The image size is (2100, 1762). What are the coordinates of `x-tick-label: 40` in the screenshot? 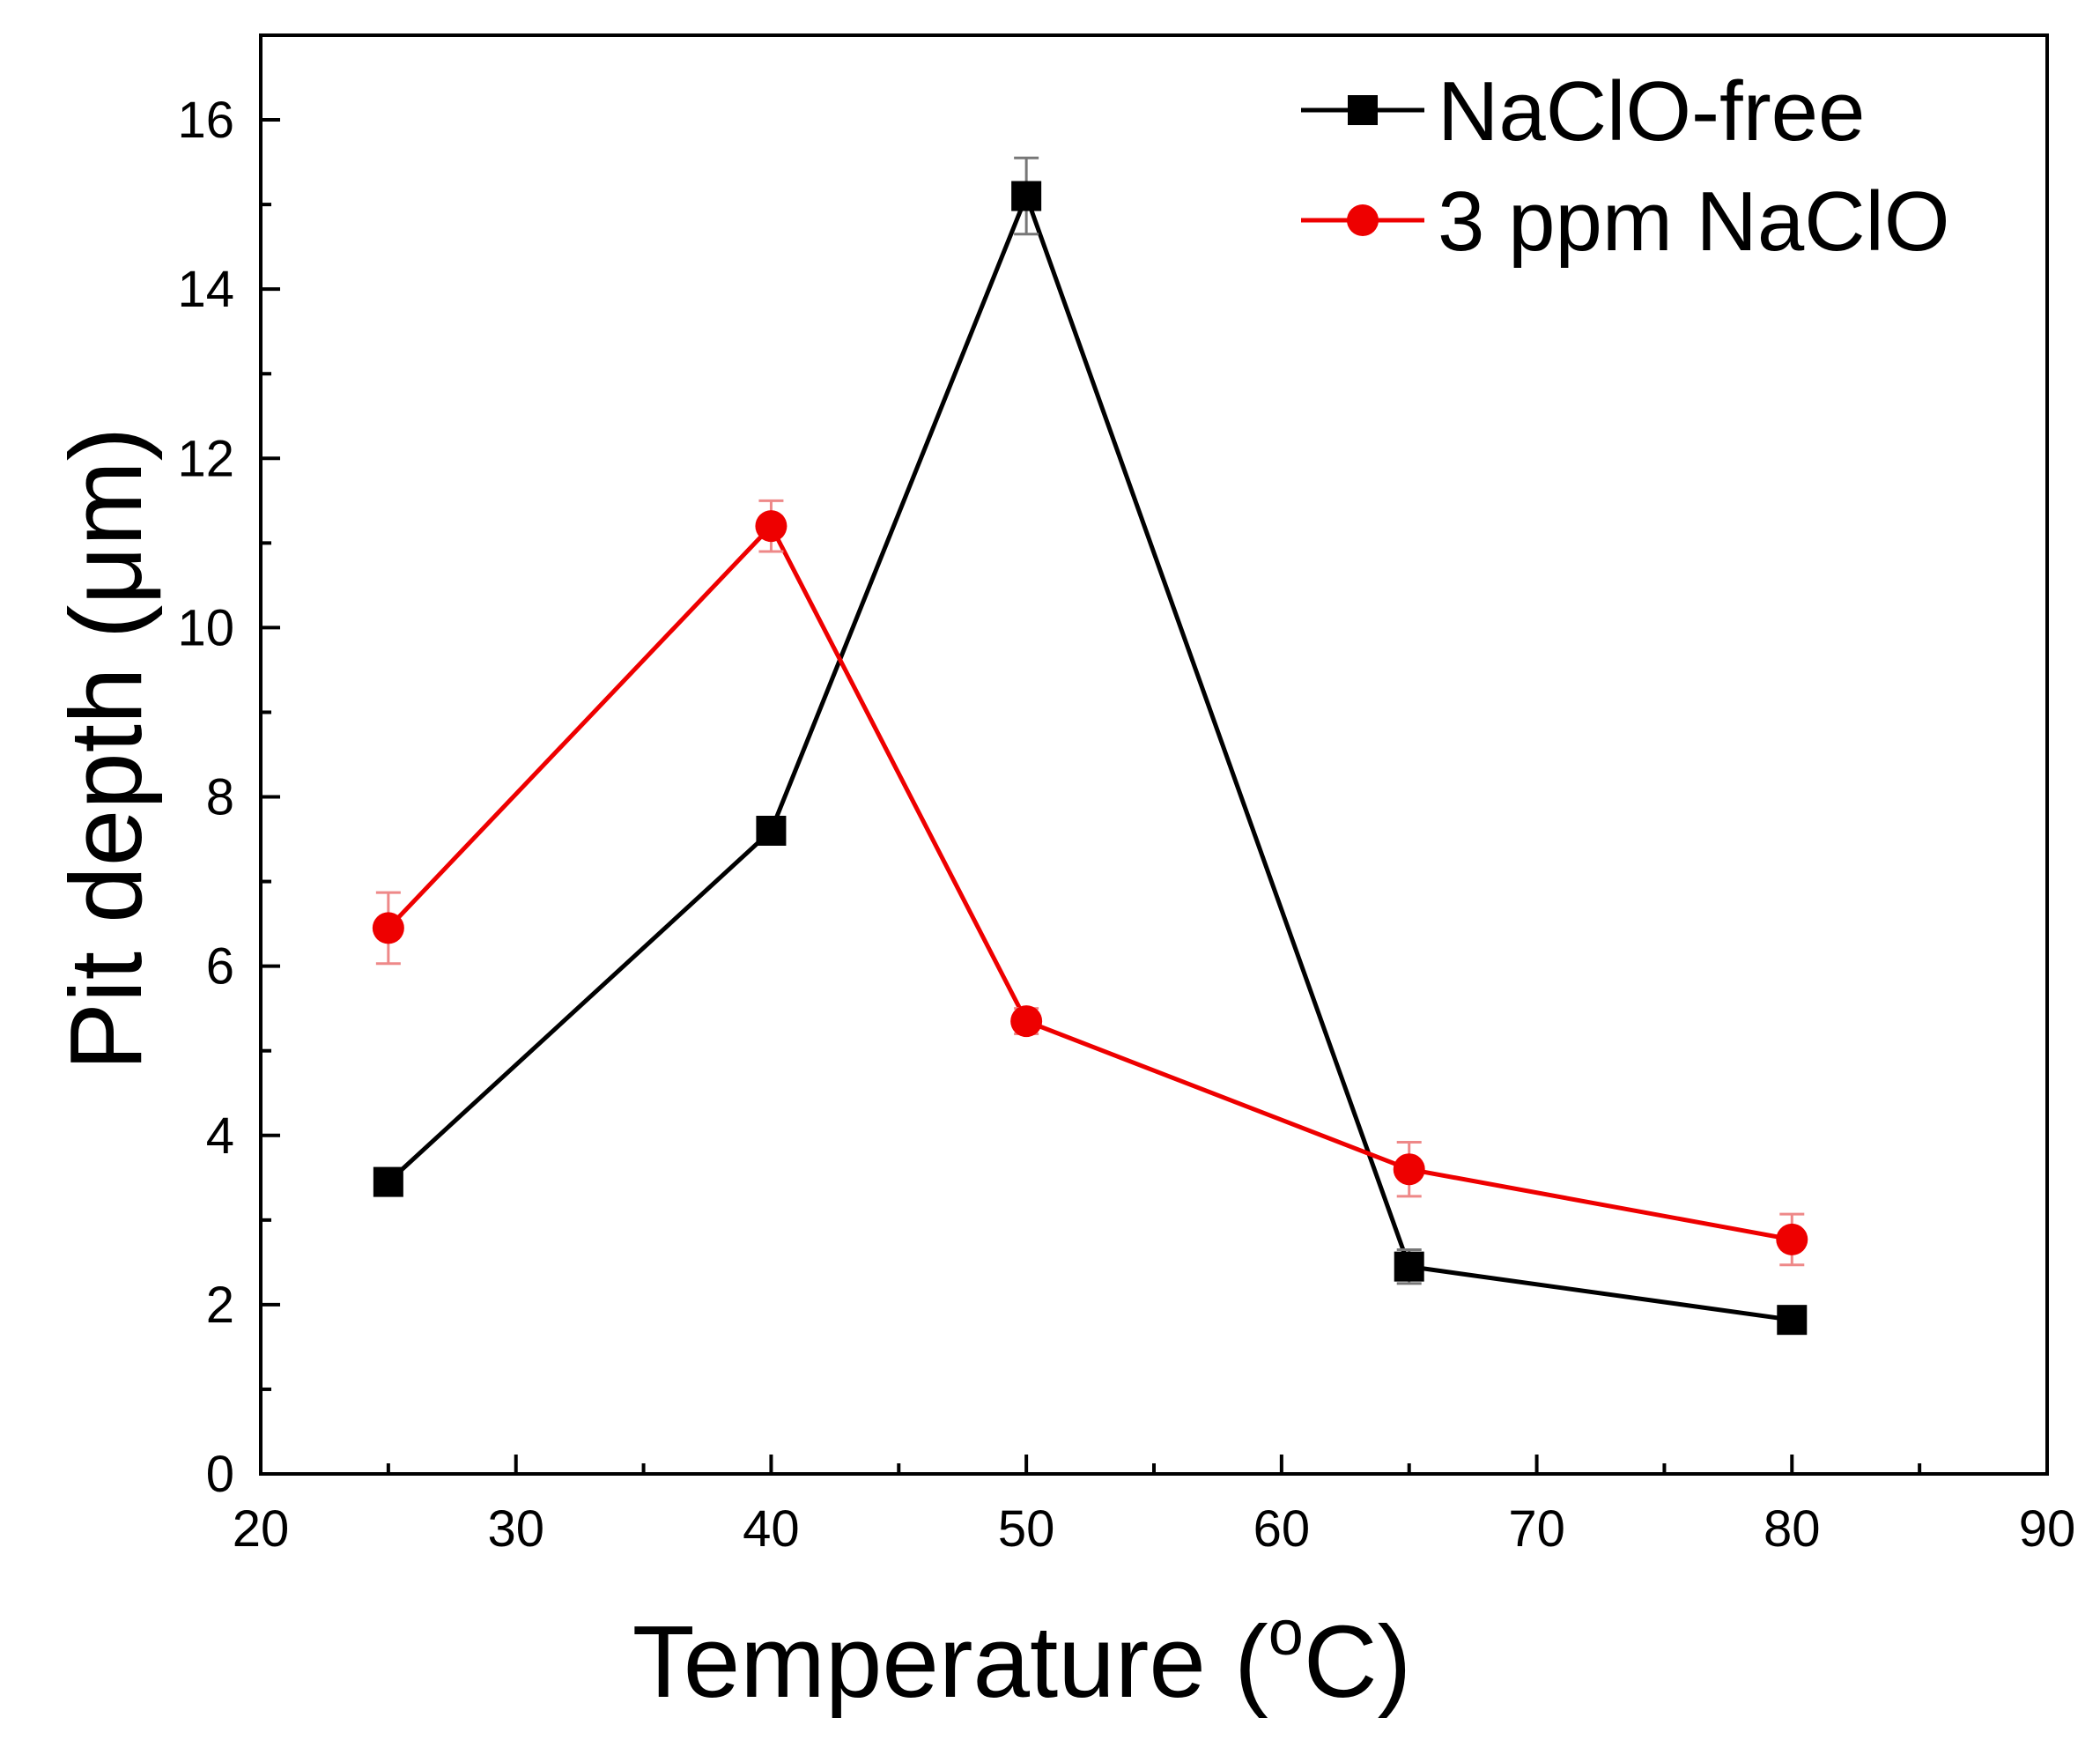 It's located at (771, 1529).